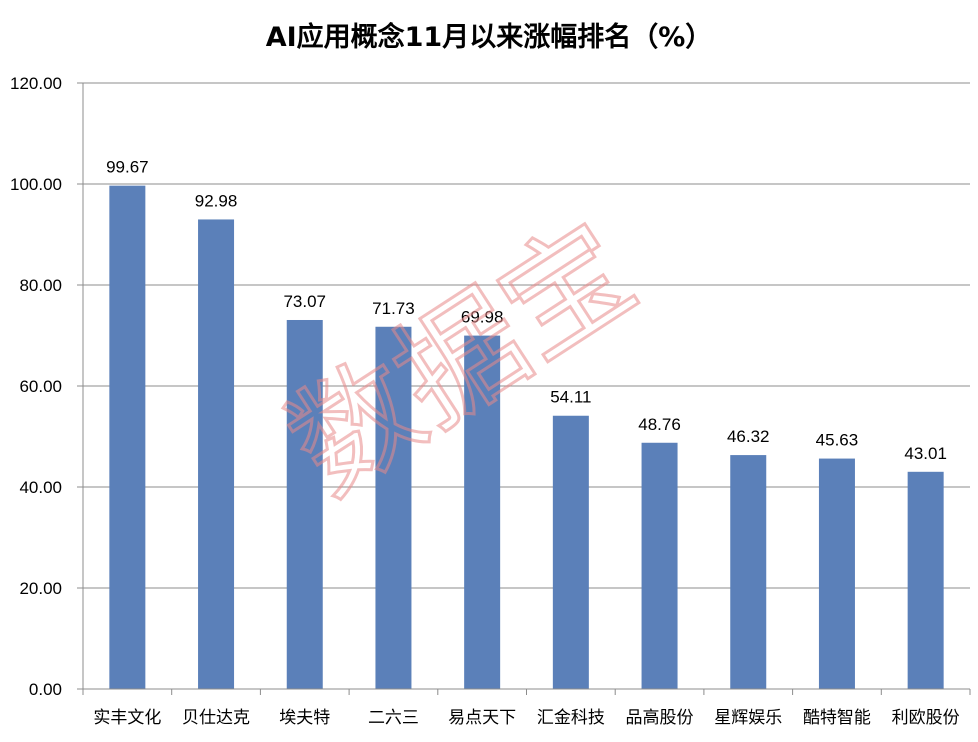 The height and width of the screenshot is (742, 978). What do you see at coordinates (40, 487) in the screenshot?
I see `y-tick-label: 40.00` at bounding box center [40, 487].